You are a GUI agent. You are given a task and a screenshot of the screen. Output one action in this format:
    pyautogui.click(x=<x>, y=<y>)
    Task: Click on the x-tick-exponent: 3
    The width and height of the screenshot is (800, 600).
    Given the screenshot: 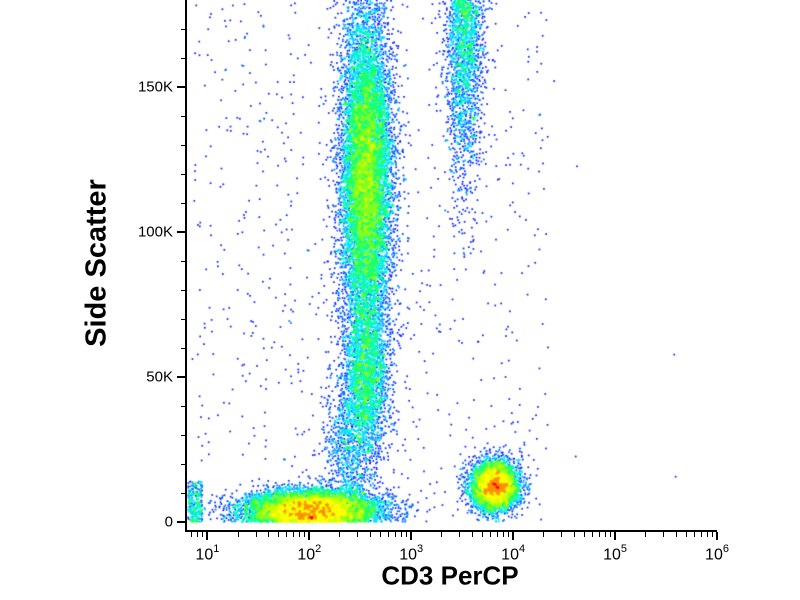 What is the action you would take?
    pyautogui.click(x=420, y=549)
    